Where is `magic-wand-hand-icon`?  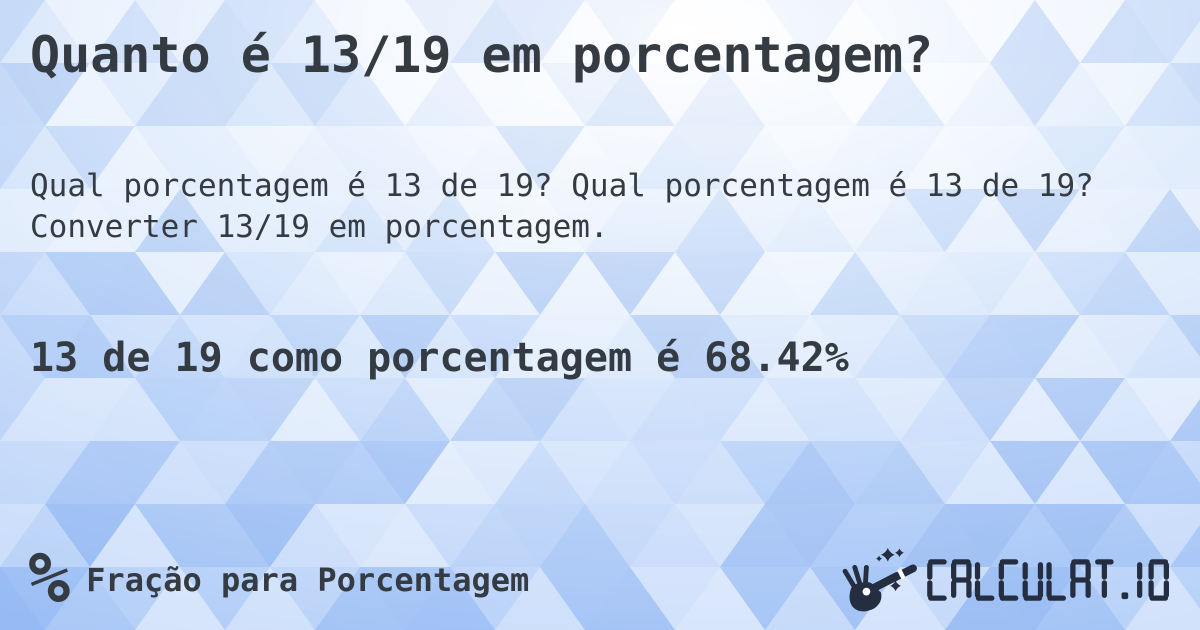
magic-wand-hand-icon is located at coordinates (879, 579).